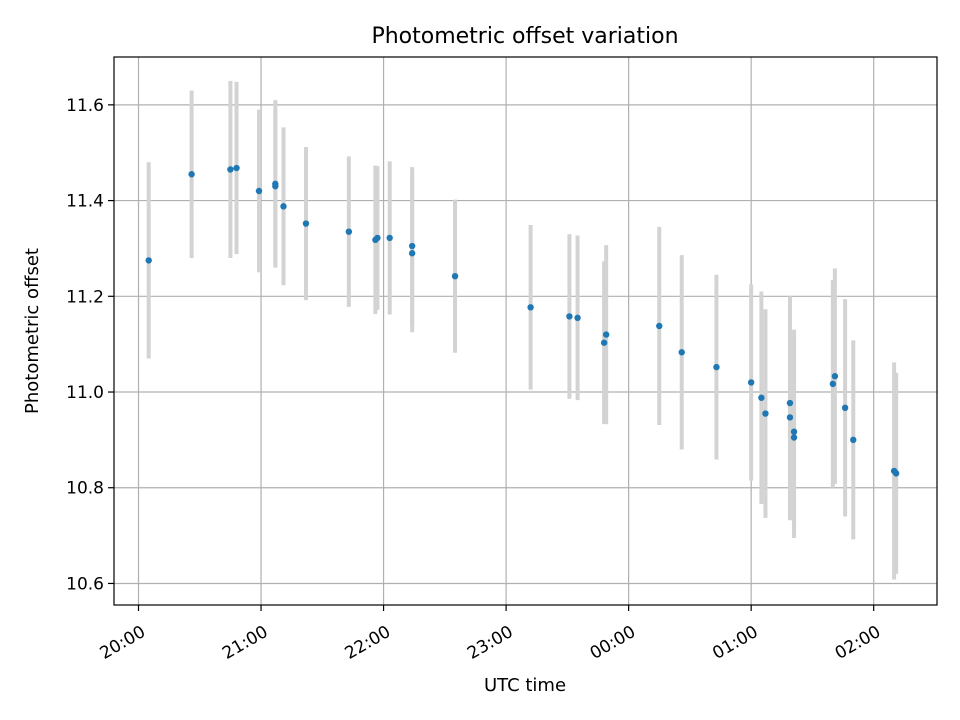  I want to click on y-tick-label: 10.6, so click(85, 584).